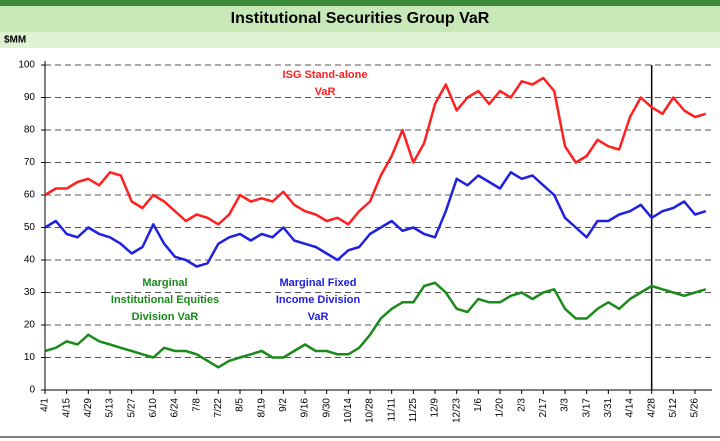 Image resolution: width=720 pixels, height=441 pixels. I want to click on x-tick-label: 11/25, so click(413, 410).